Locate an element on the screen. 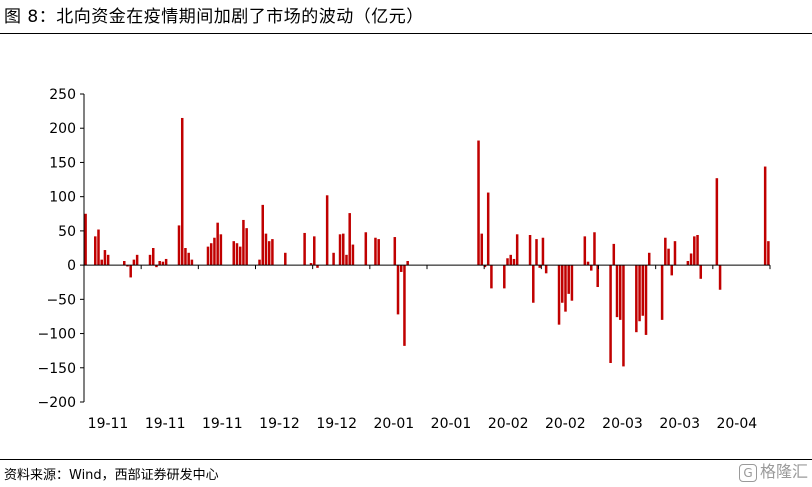 The width and height of the screenshot is (812, 487). y-tick-label: 250 is located at coordinates (62, 95).